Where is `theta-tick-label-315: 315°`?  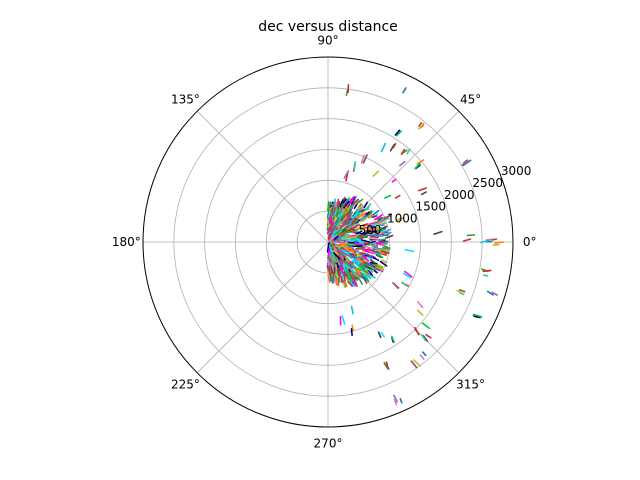 theta-tick-label-315: 315° is located at coordinates (470, 385).